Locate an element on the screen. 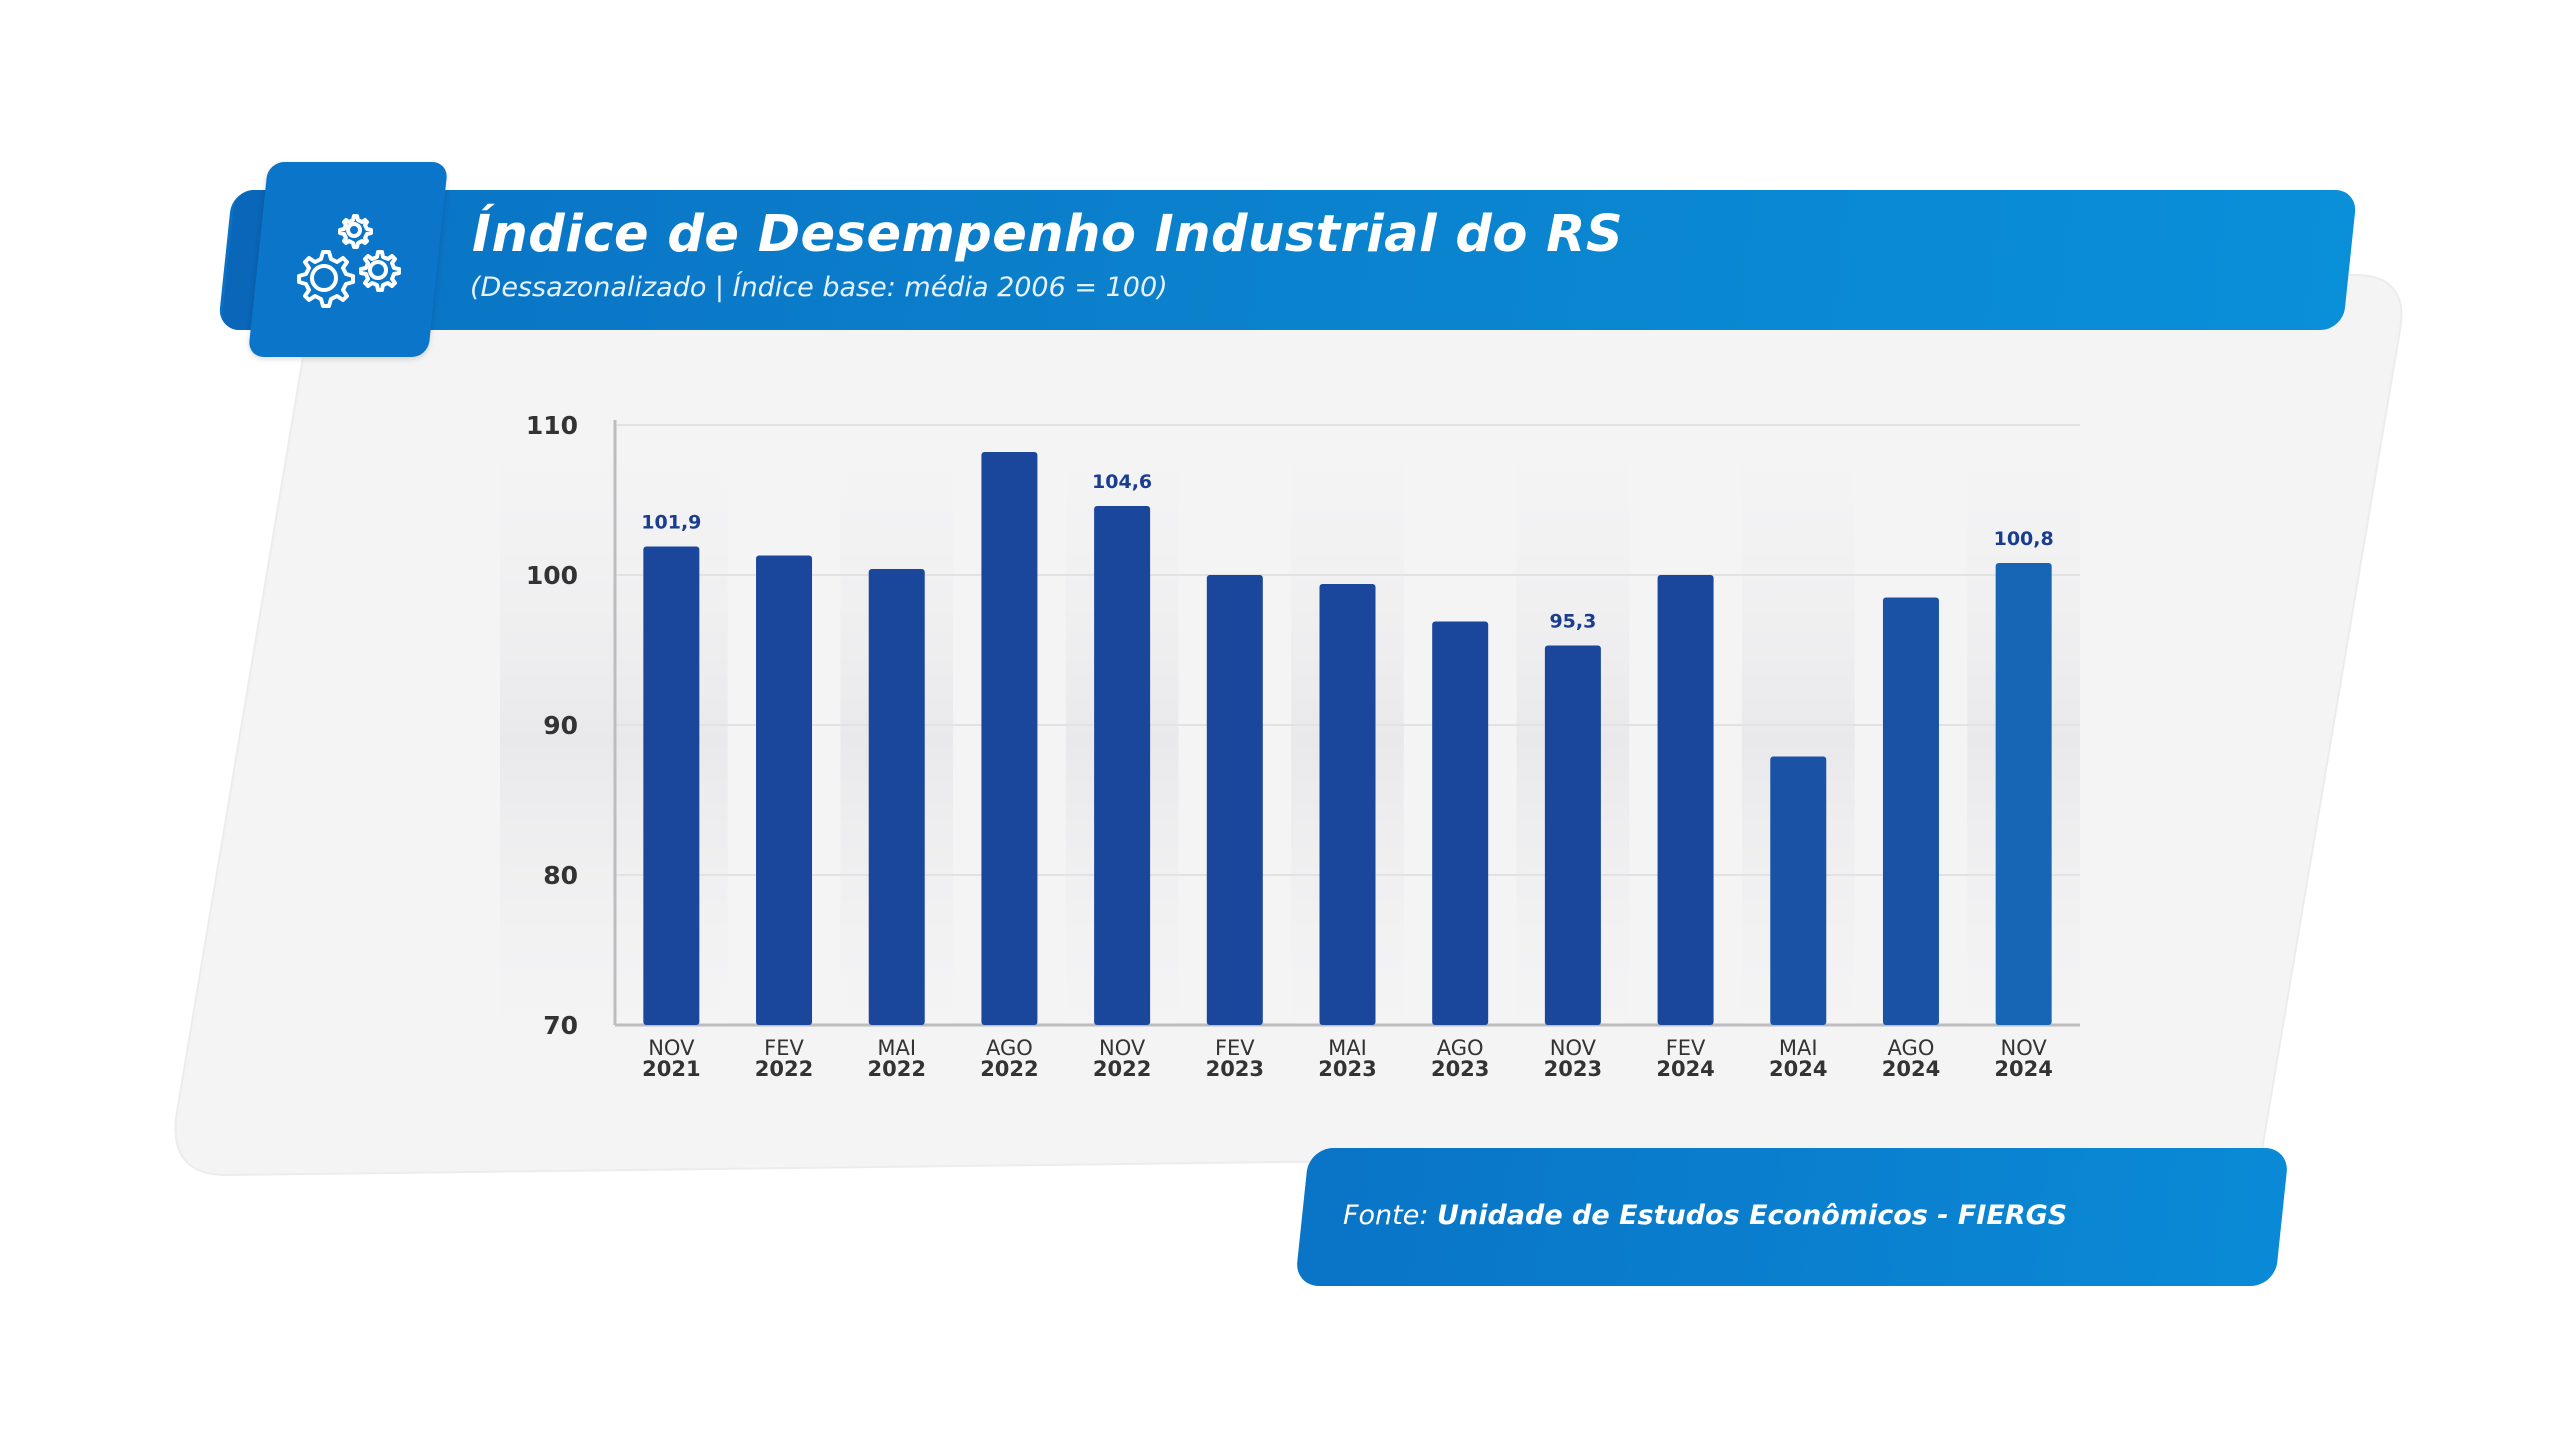  y-tick-label: 90 is located at coordinates (560, 725).